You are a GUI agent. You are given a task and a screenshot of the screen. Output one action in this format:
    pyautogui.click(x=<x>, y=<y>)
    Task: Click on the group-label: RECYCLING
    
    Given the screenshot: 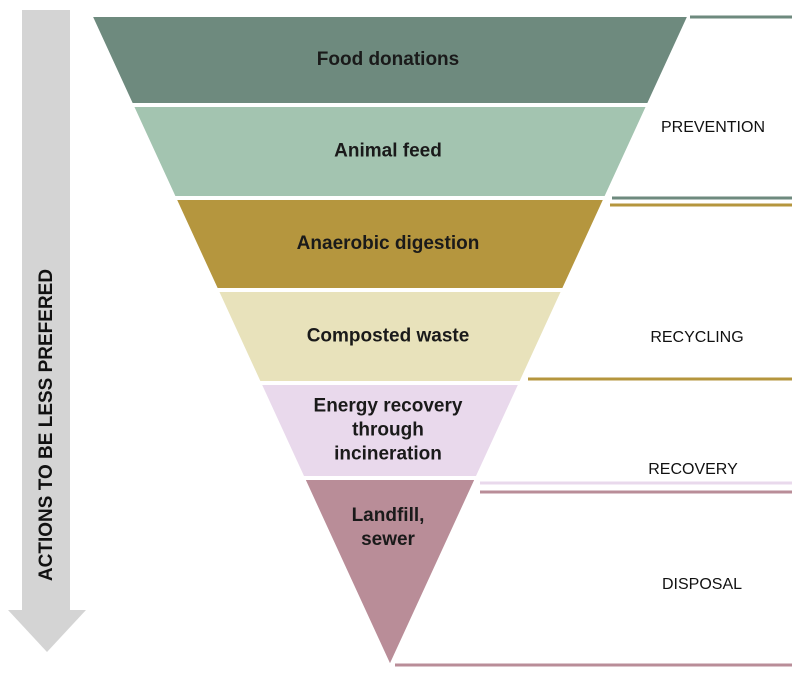 What is the action you would take?
    pyautogui.click(x=696, y=337)
    